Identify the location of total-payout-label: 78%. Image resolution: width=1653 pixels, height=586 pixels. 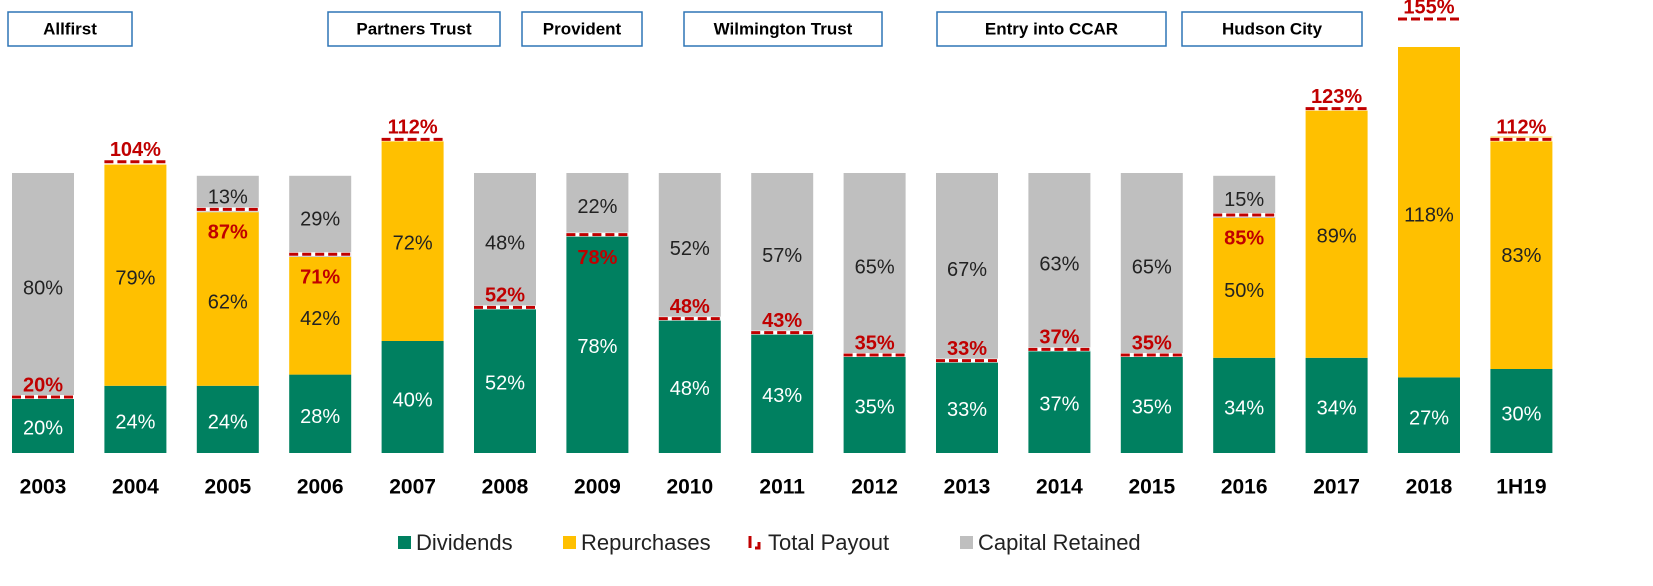
(597, 258).